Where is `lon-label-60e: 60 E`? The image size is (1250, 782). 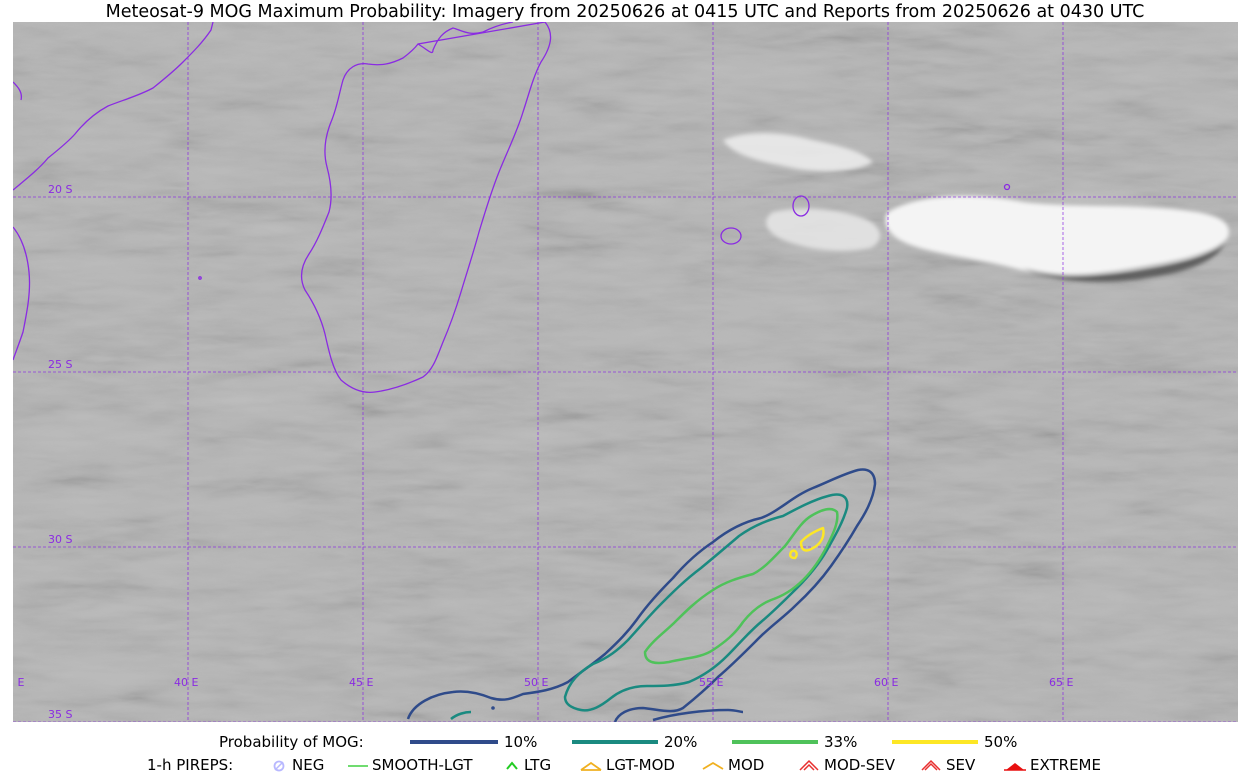 lon-label-60e: 60 E is located at coordinates (886, 682).